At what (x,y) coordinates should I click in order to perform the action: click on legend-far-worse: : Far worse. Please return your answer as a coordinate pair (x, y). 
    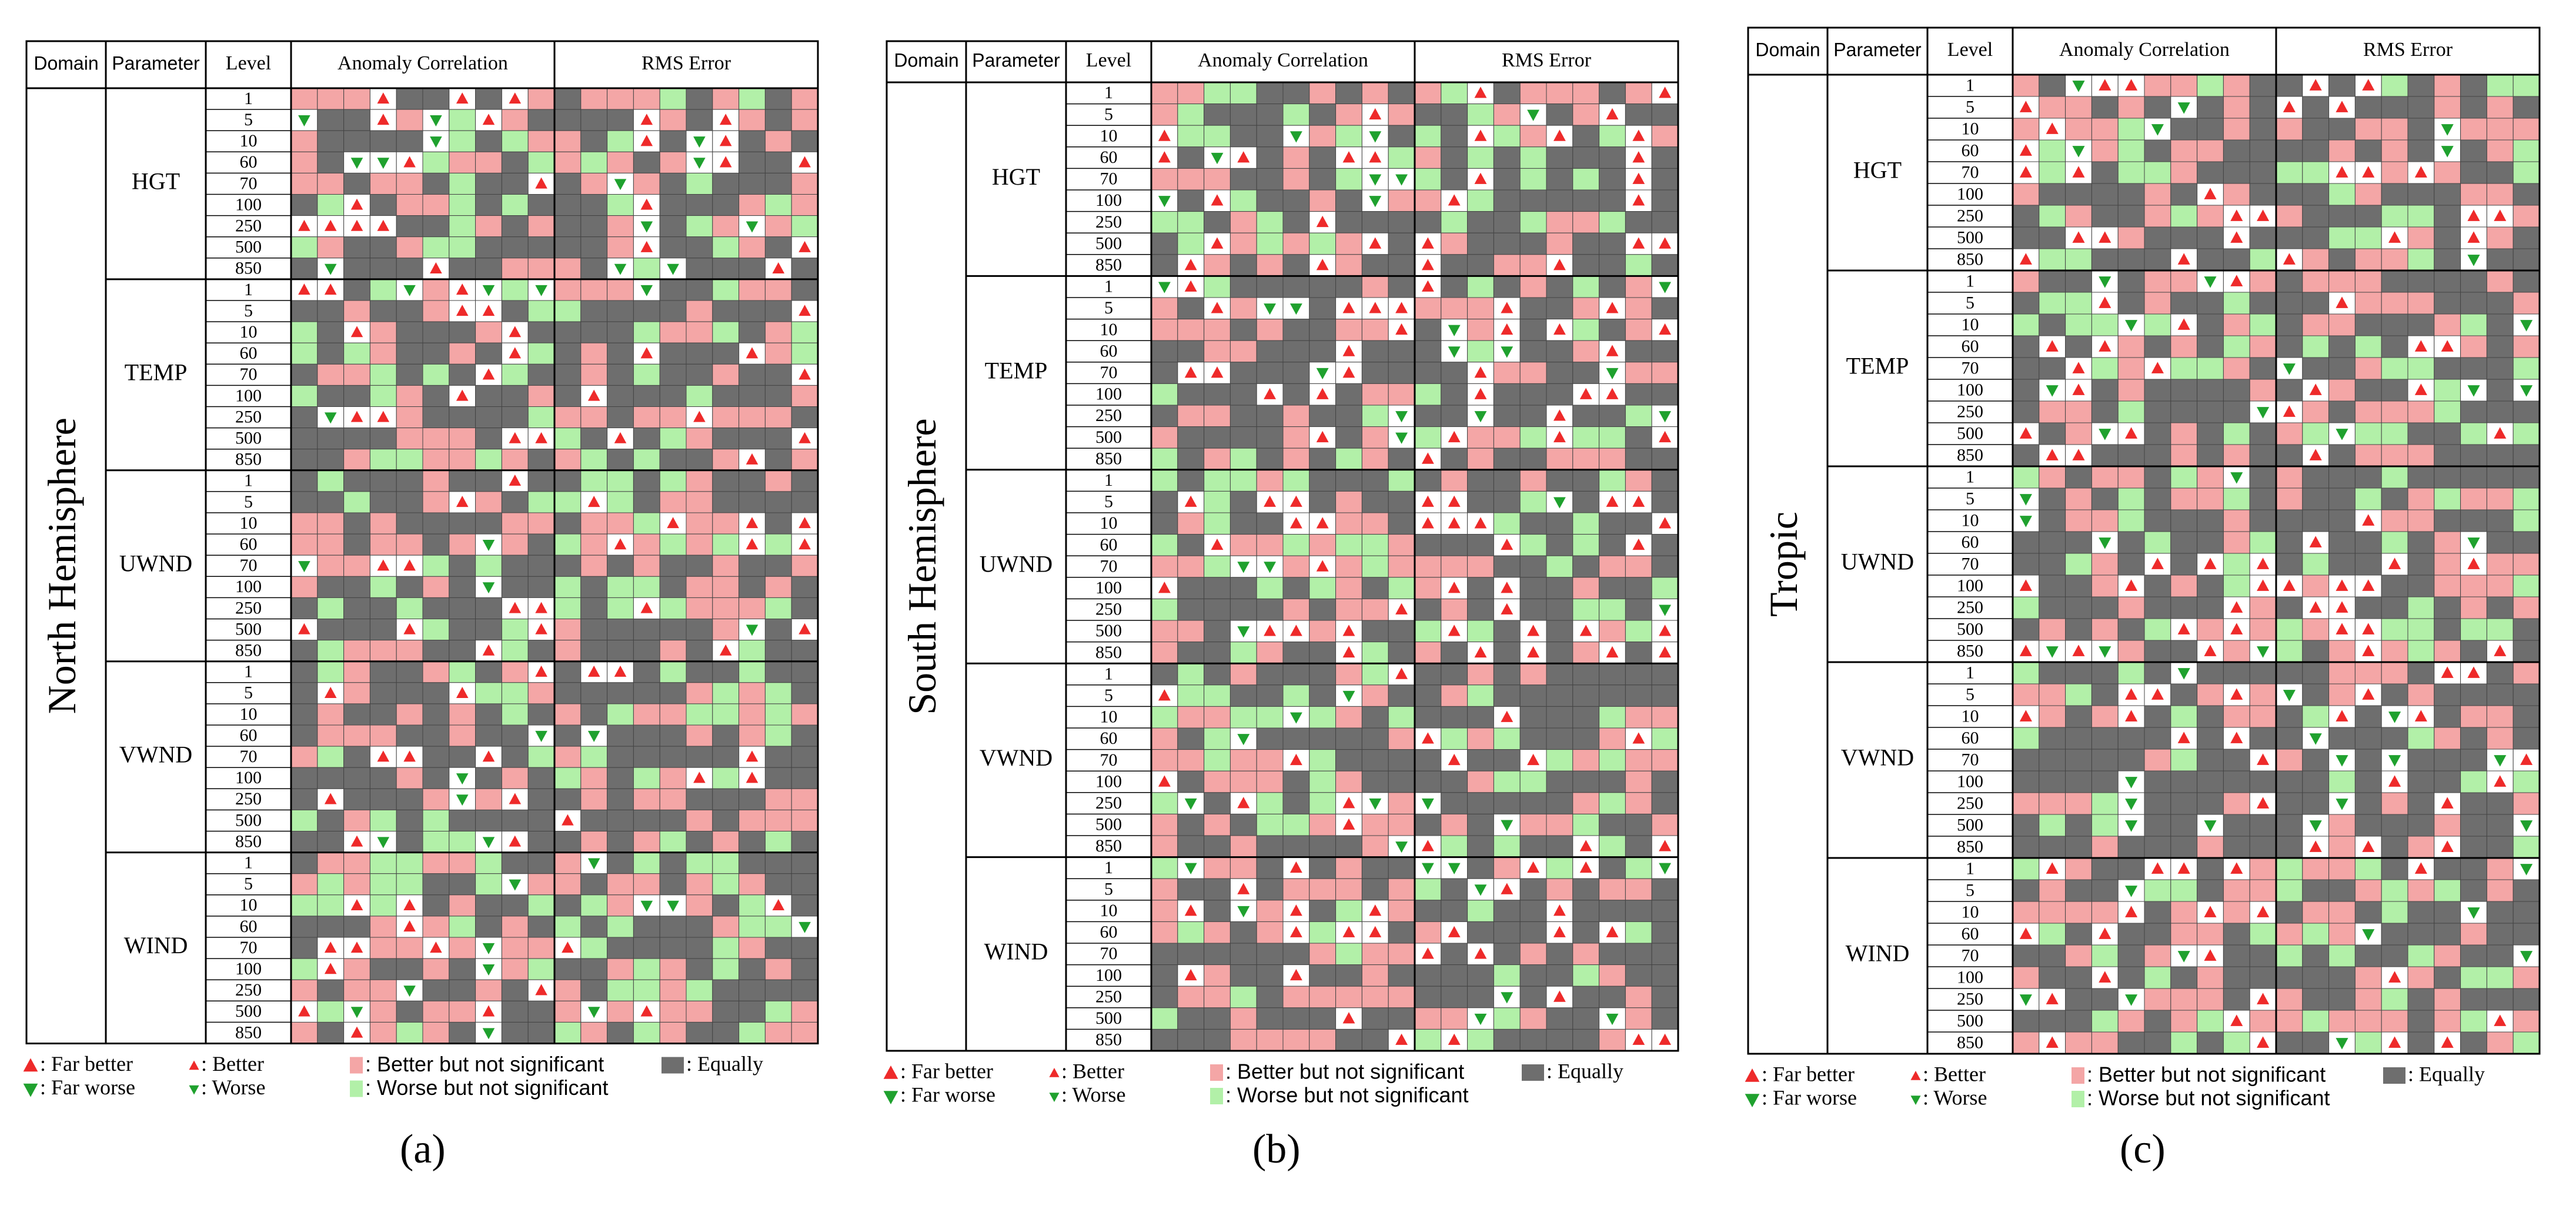
    Looking at the image, I should click on (1809, 1097).